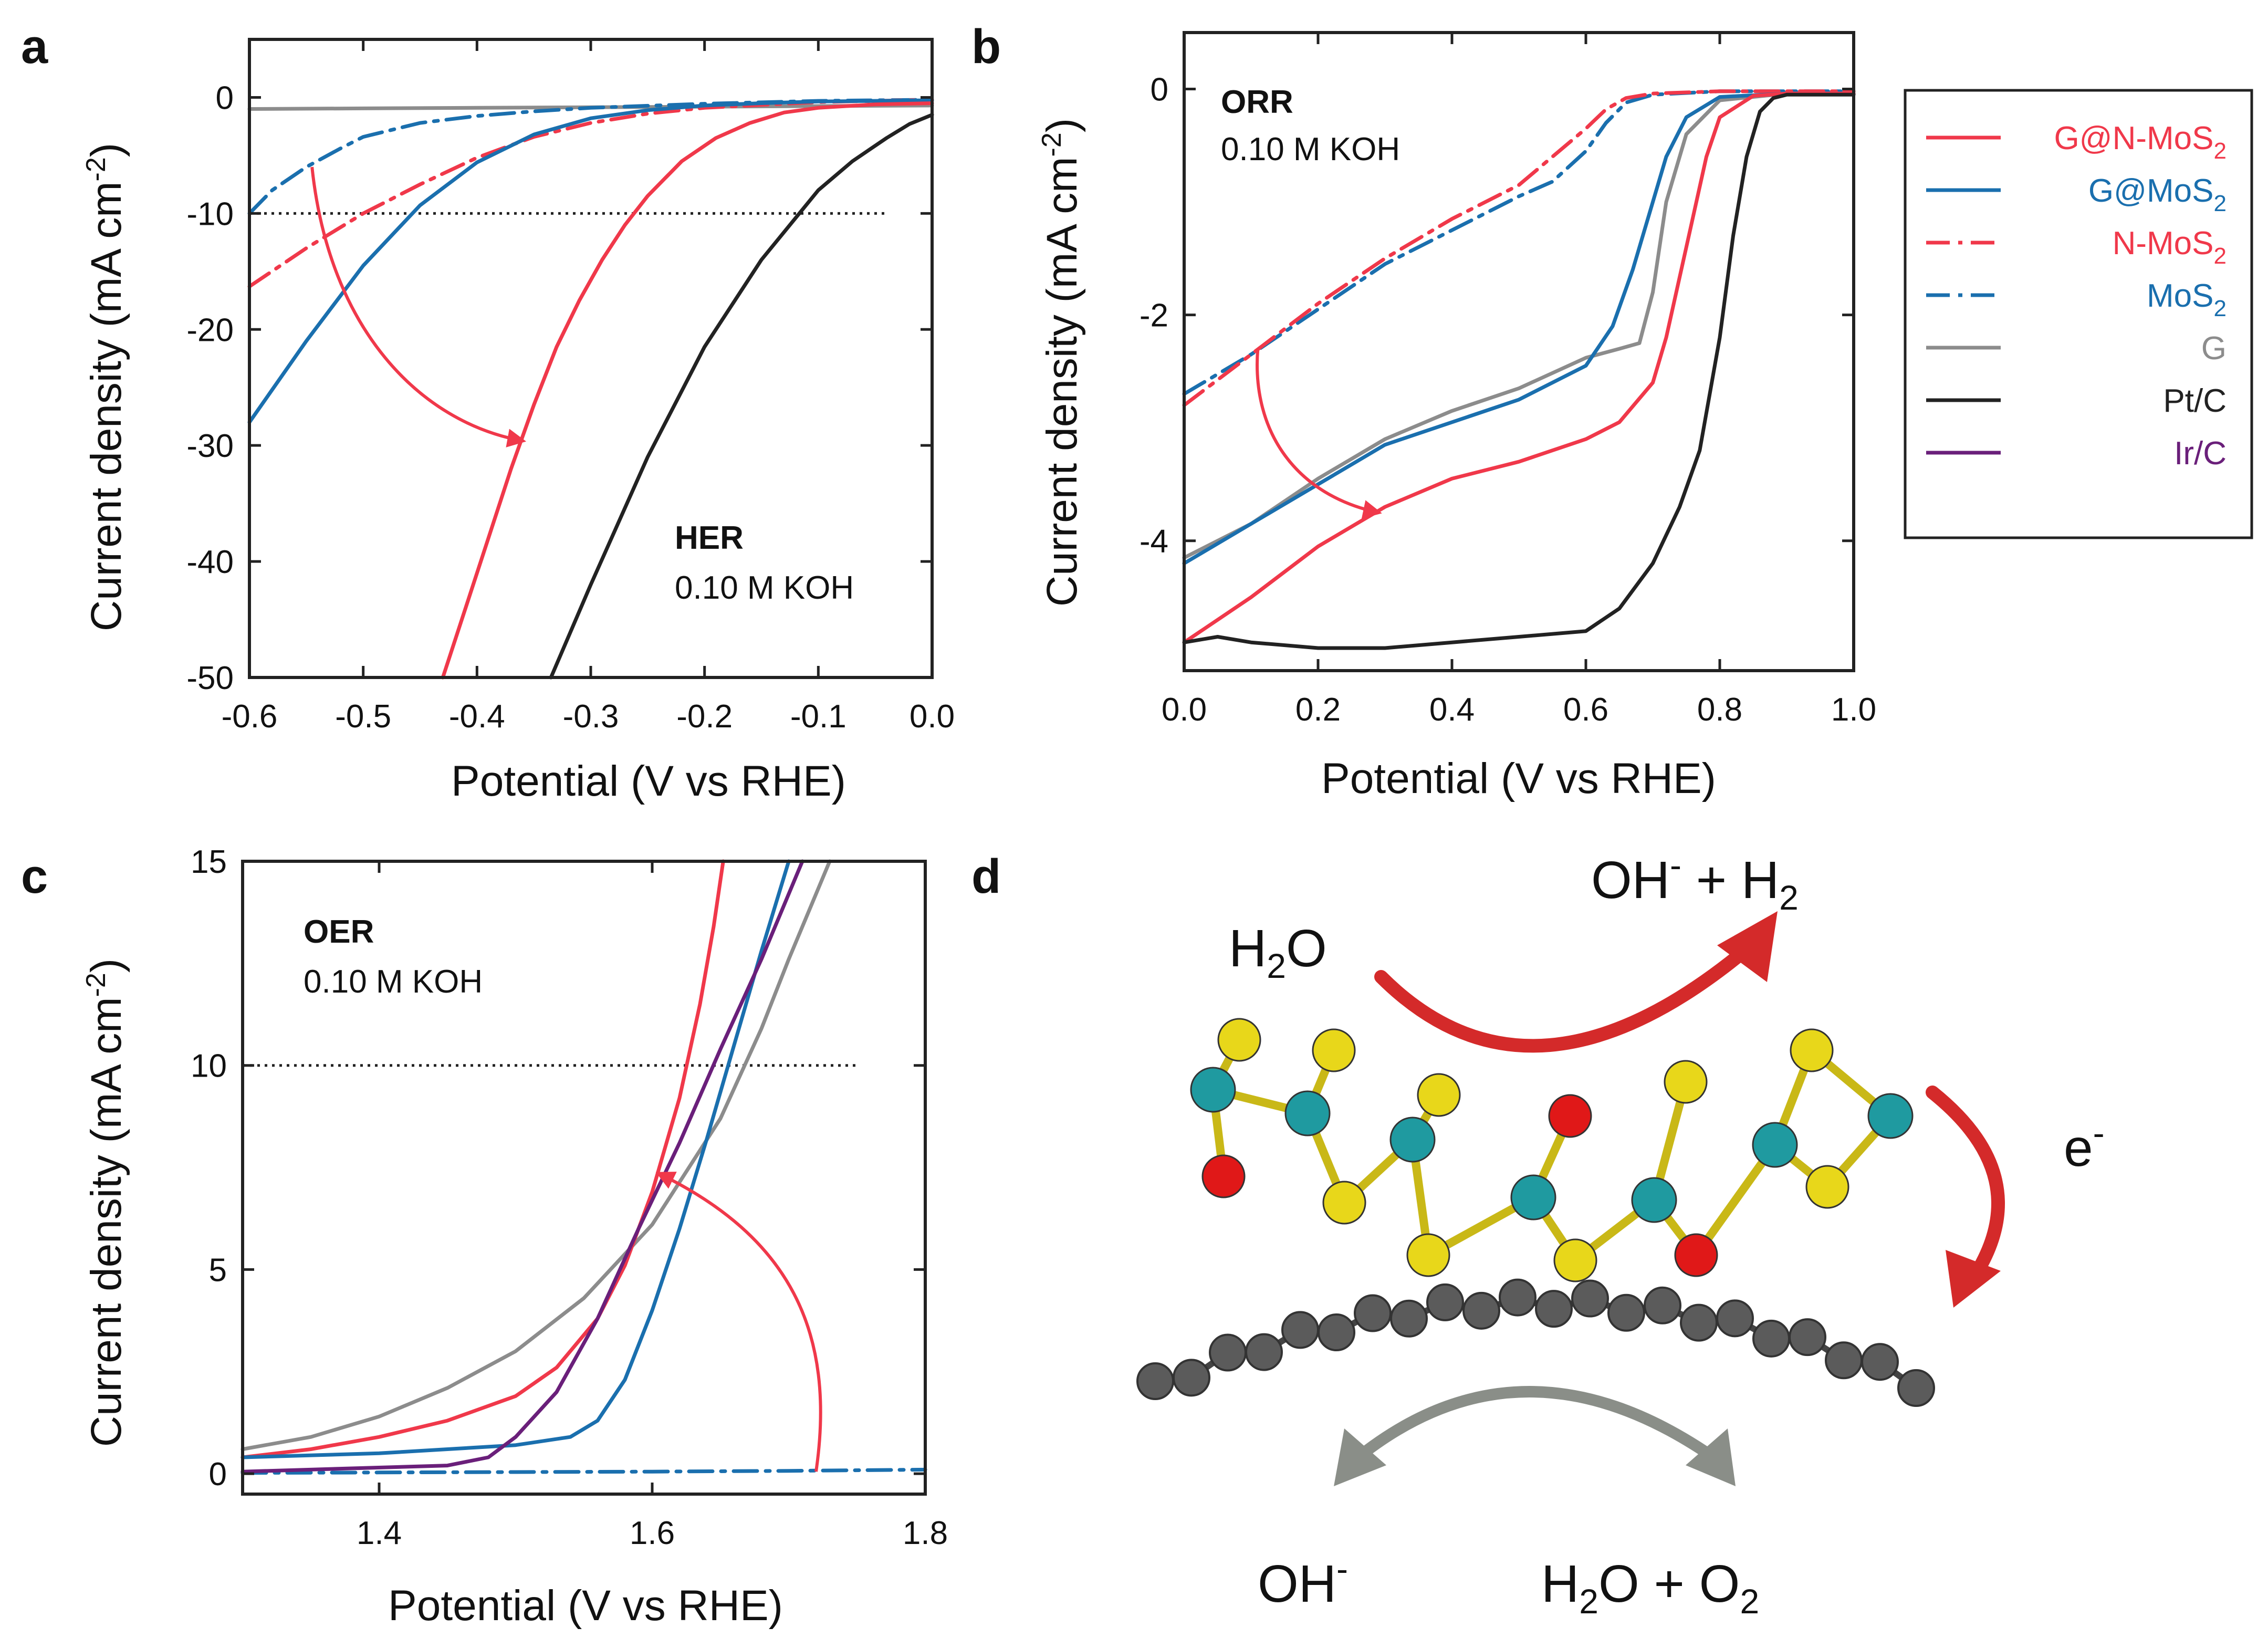 The height and width of the screenshot is (1638, 2268). Describe the element at coordinates (105, 1202) in the screenshot. I see `panel-c-ylabel: Current density (mA cm-2)` at that location.